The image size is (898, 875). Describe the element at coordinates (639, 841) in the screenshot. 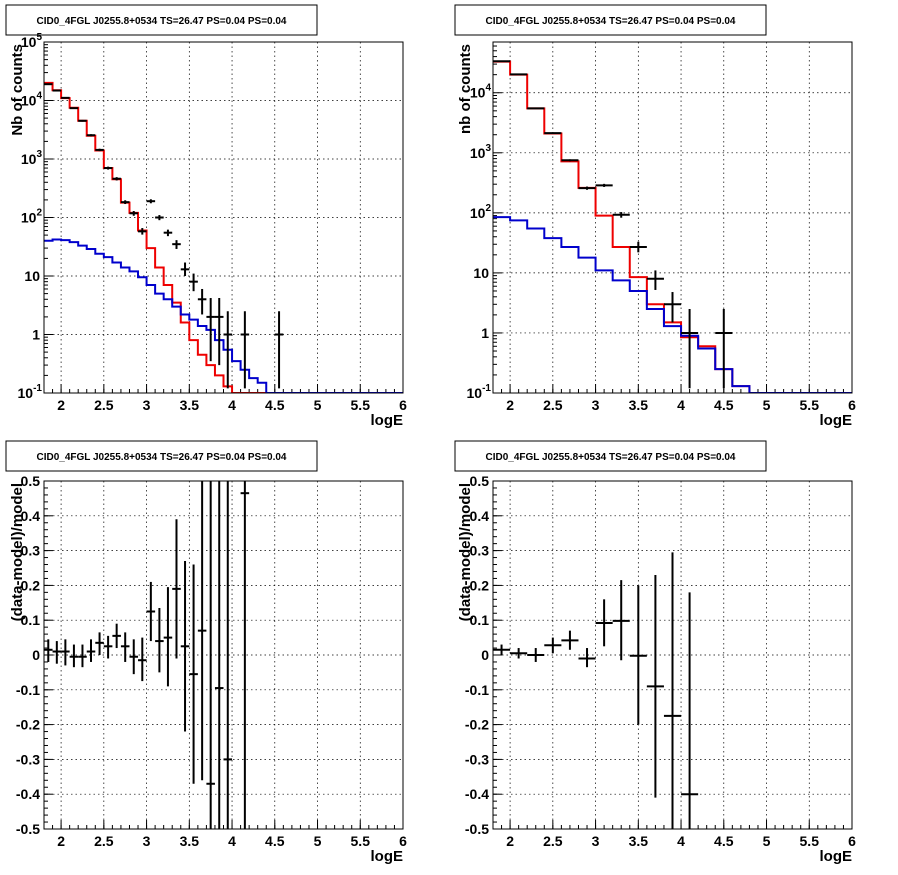

I see `x-tick-label: 3.5` at that location.